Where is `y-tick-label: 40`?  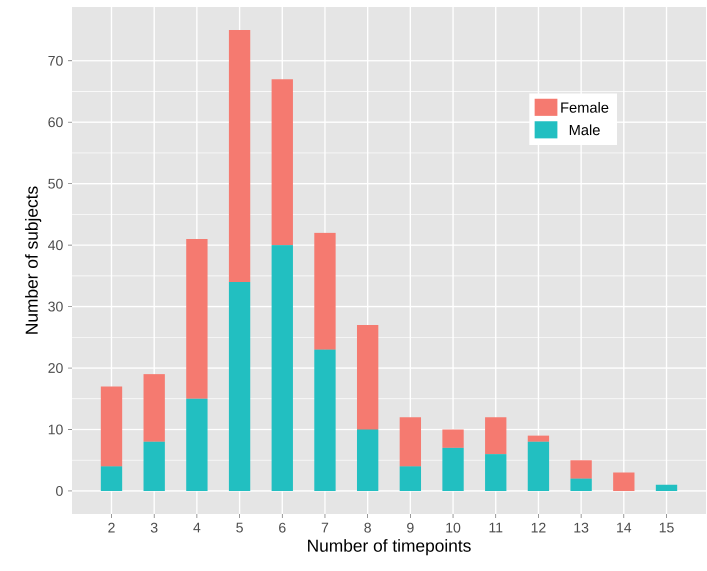 y-tick-label: 40 is located at coordinates (55, 245).